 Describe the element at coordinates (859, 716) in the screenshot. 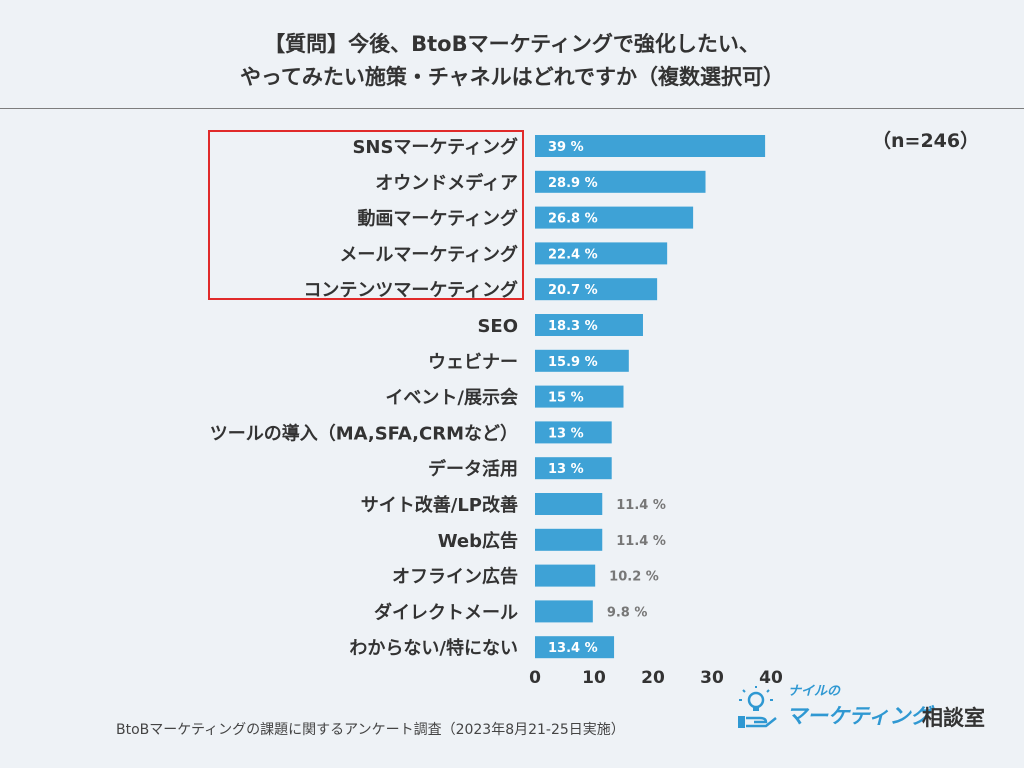

I see `logo-main-text: マーケティング` at that location.